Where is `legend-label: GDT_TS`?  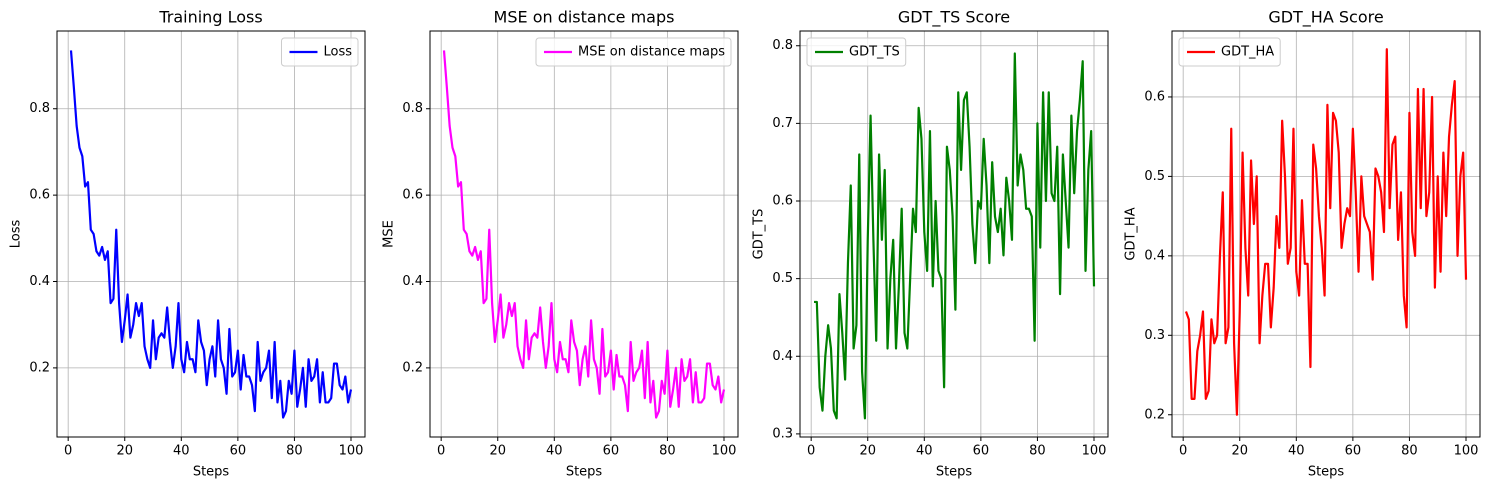 legend-label: GDT_TS is located at coordinates (874, 52).